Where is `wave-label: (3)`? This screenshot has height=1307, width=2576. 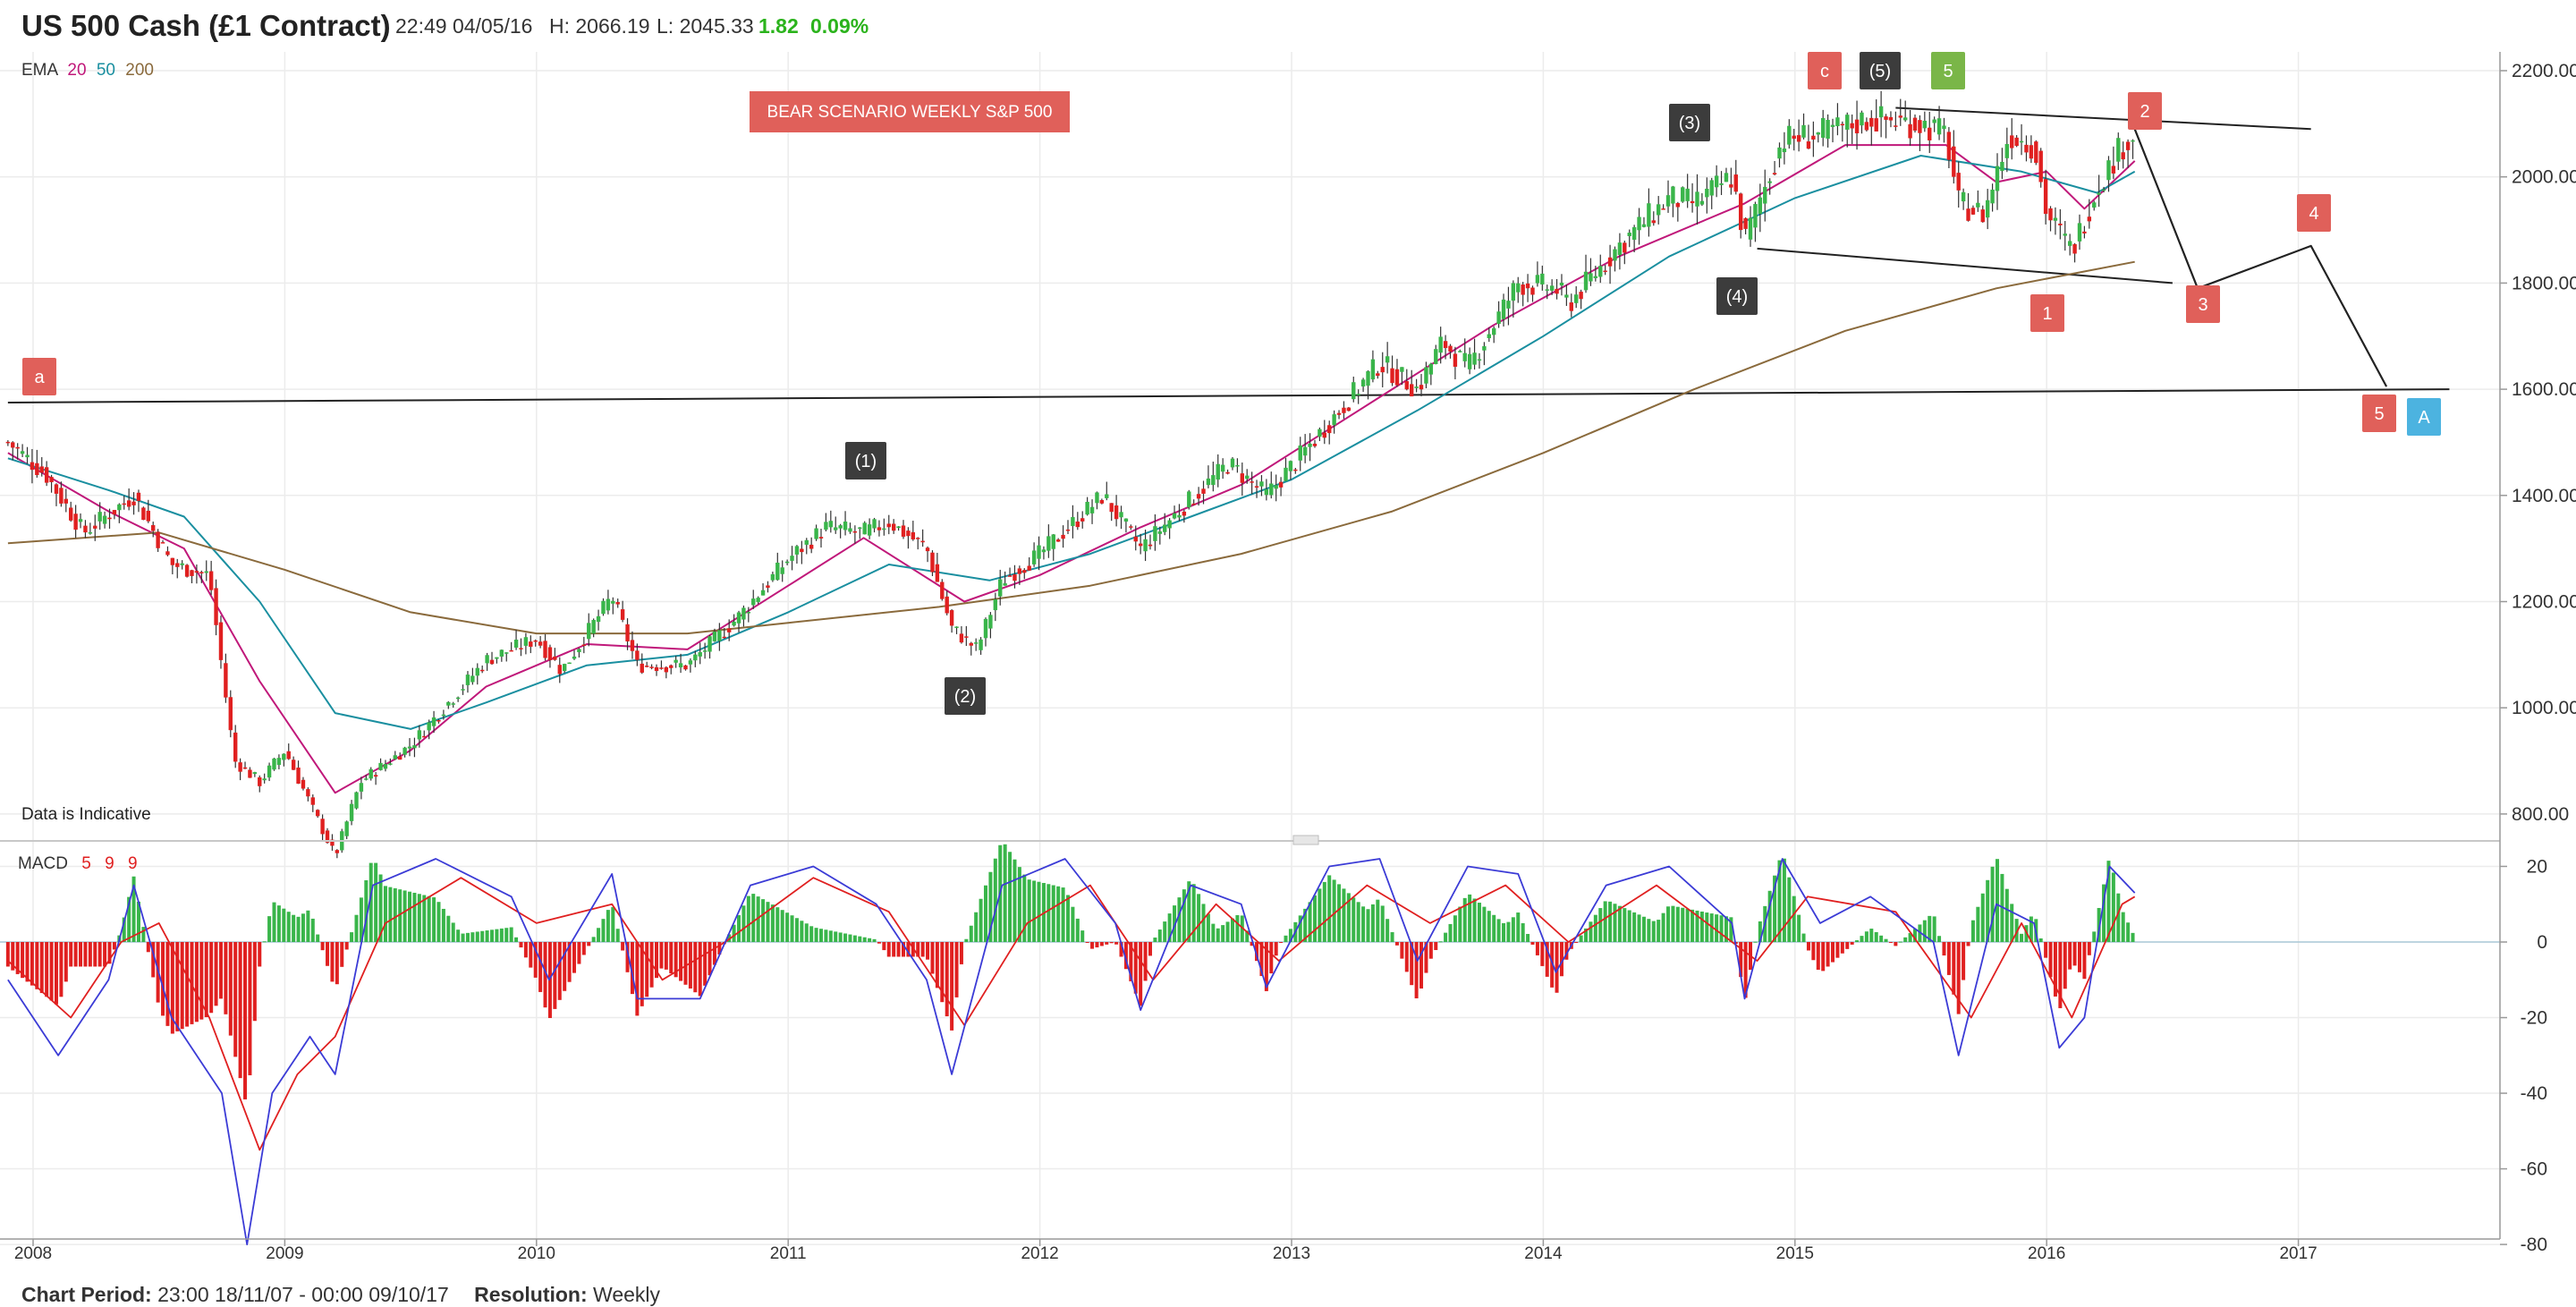
wave-label: (3) is located at coordinates (1689, 122).